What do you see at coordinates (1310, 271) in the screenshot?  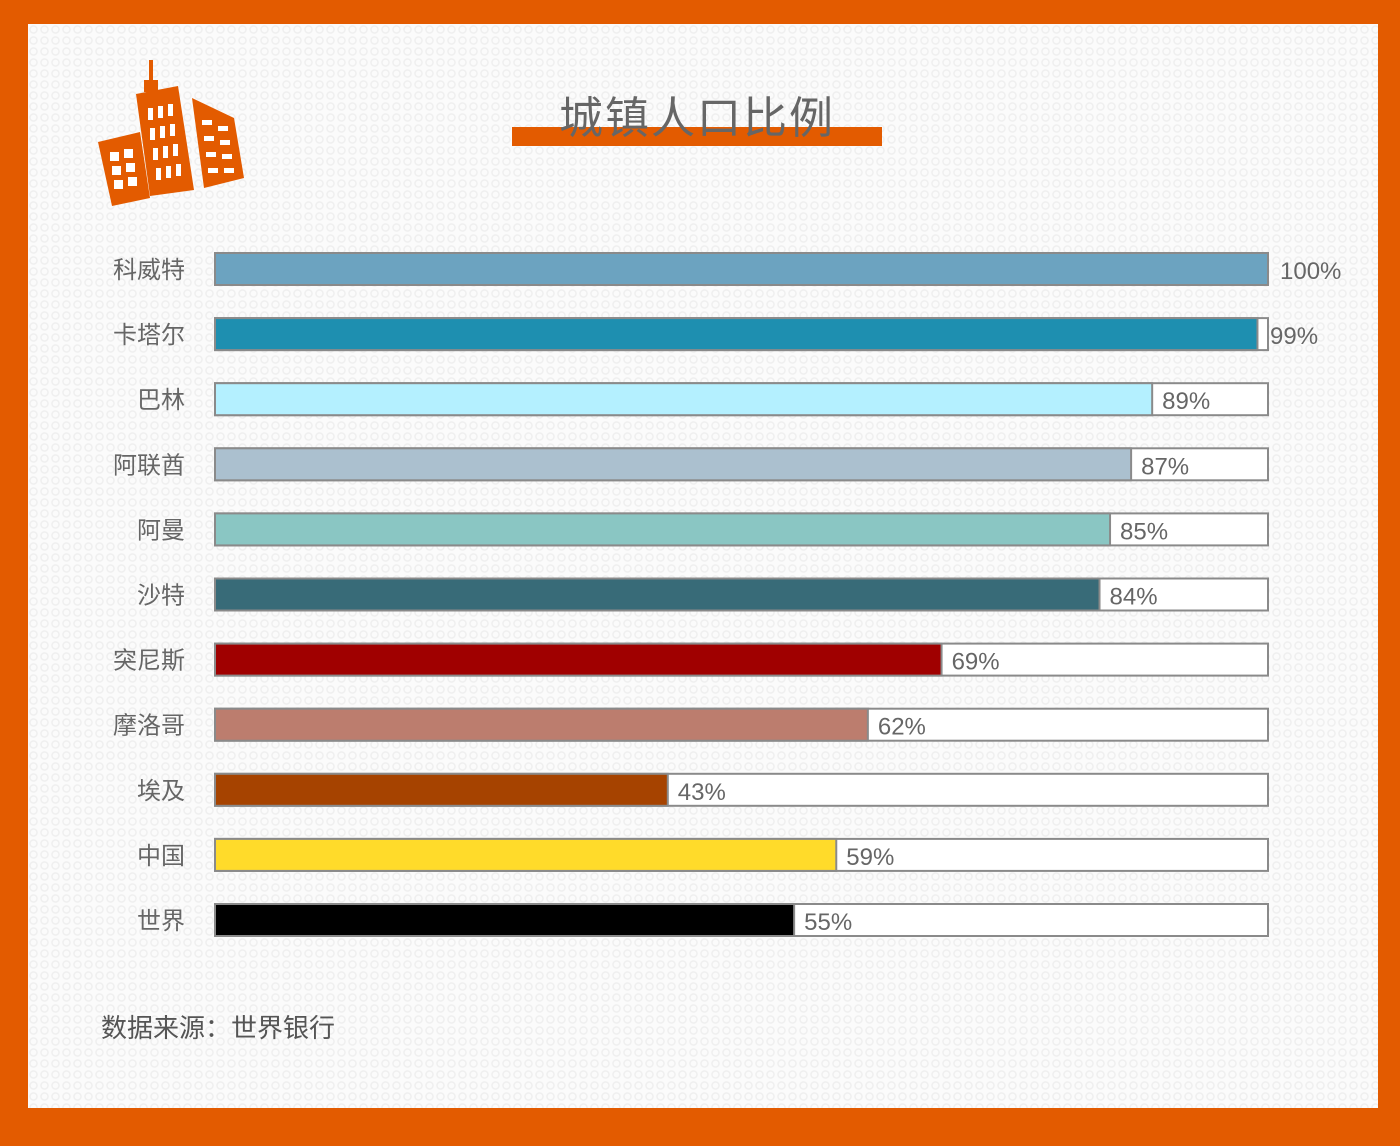 I see `data-label: 100%` at bounding box center [1310, 271].